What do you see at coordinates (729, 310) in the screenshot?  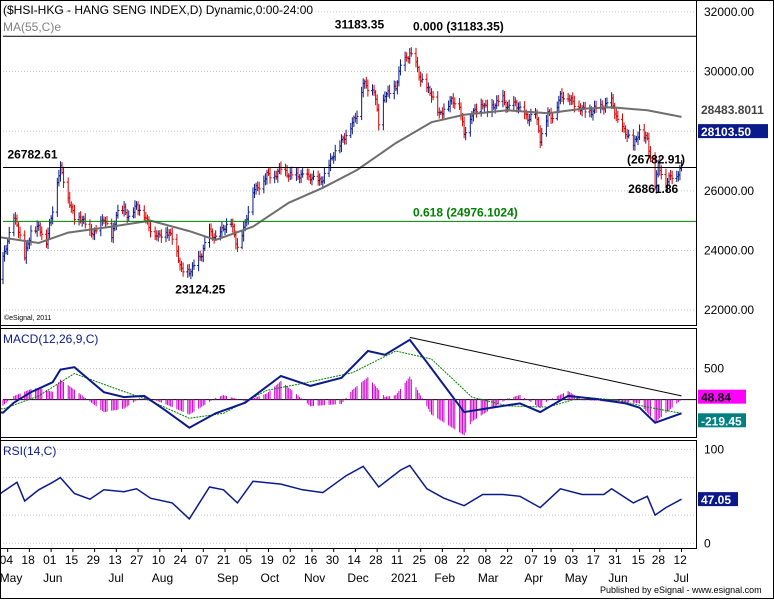 I see `price-ytick-label: 22000.00` at bounding box center [729, 310].